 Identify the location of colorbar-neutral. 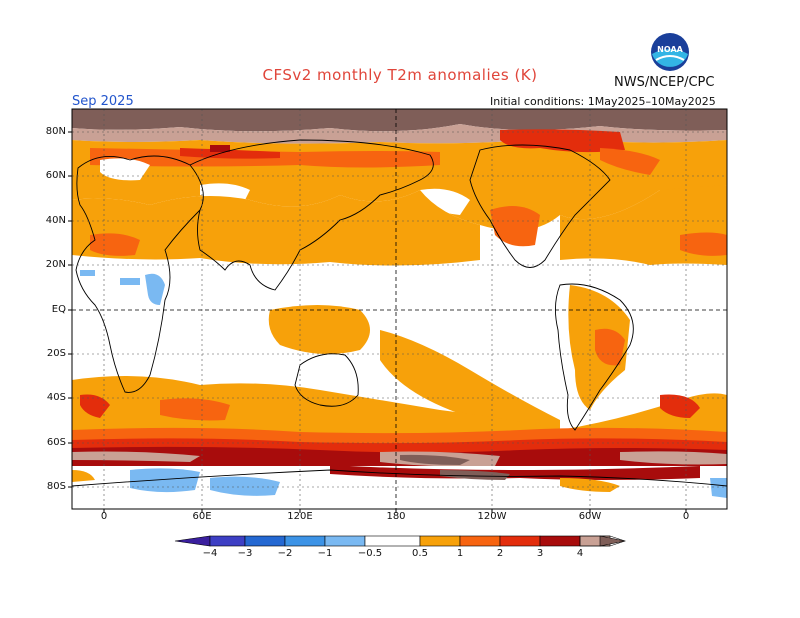
(392, 541).